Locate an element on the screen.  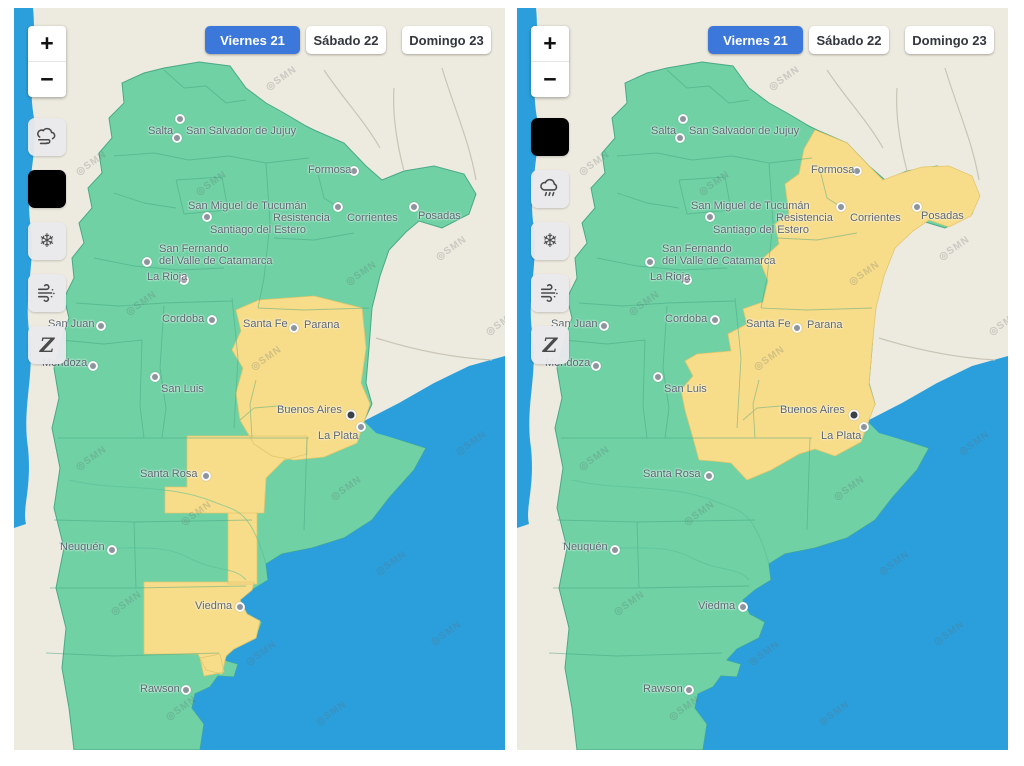
rain-cloud-icon is located at coordinates (550, 189).